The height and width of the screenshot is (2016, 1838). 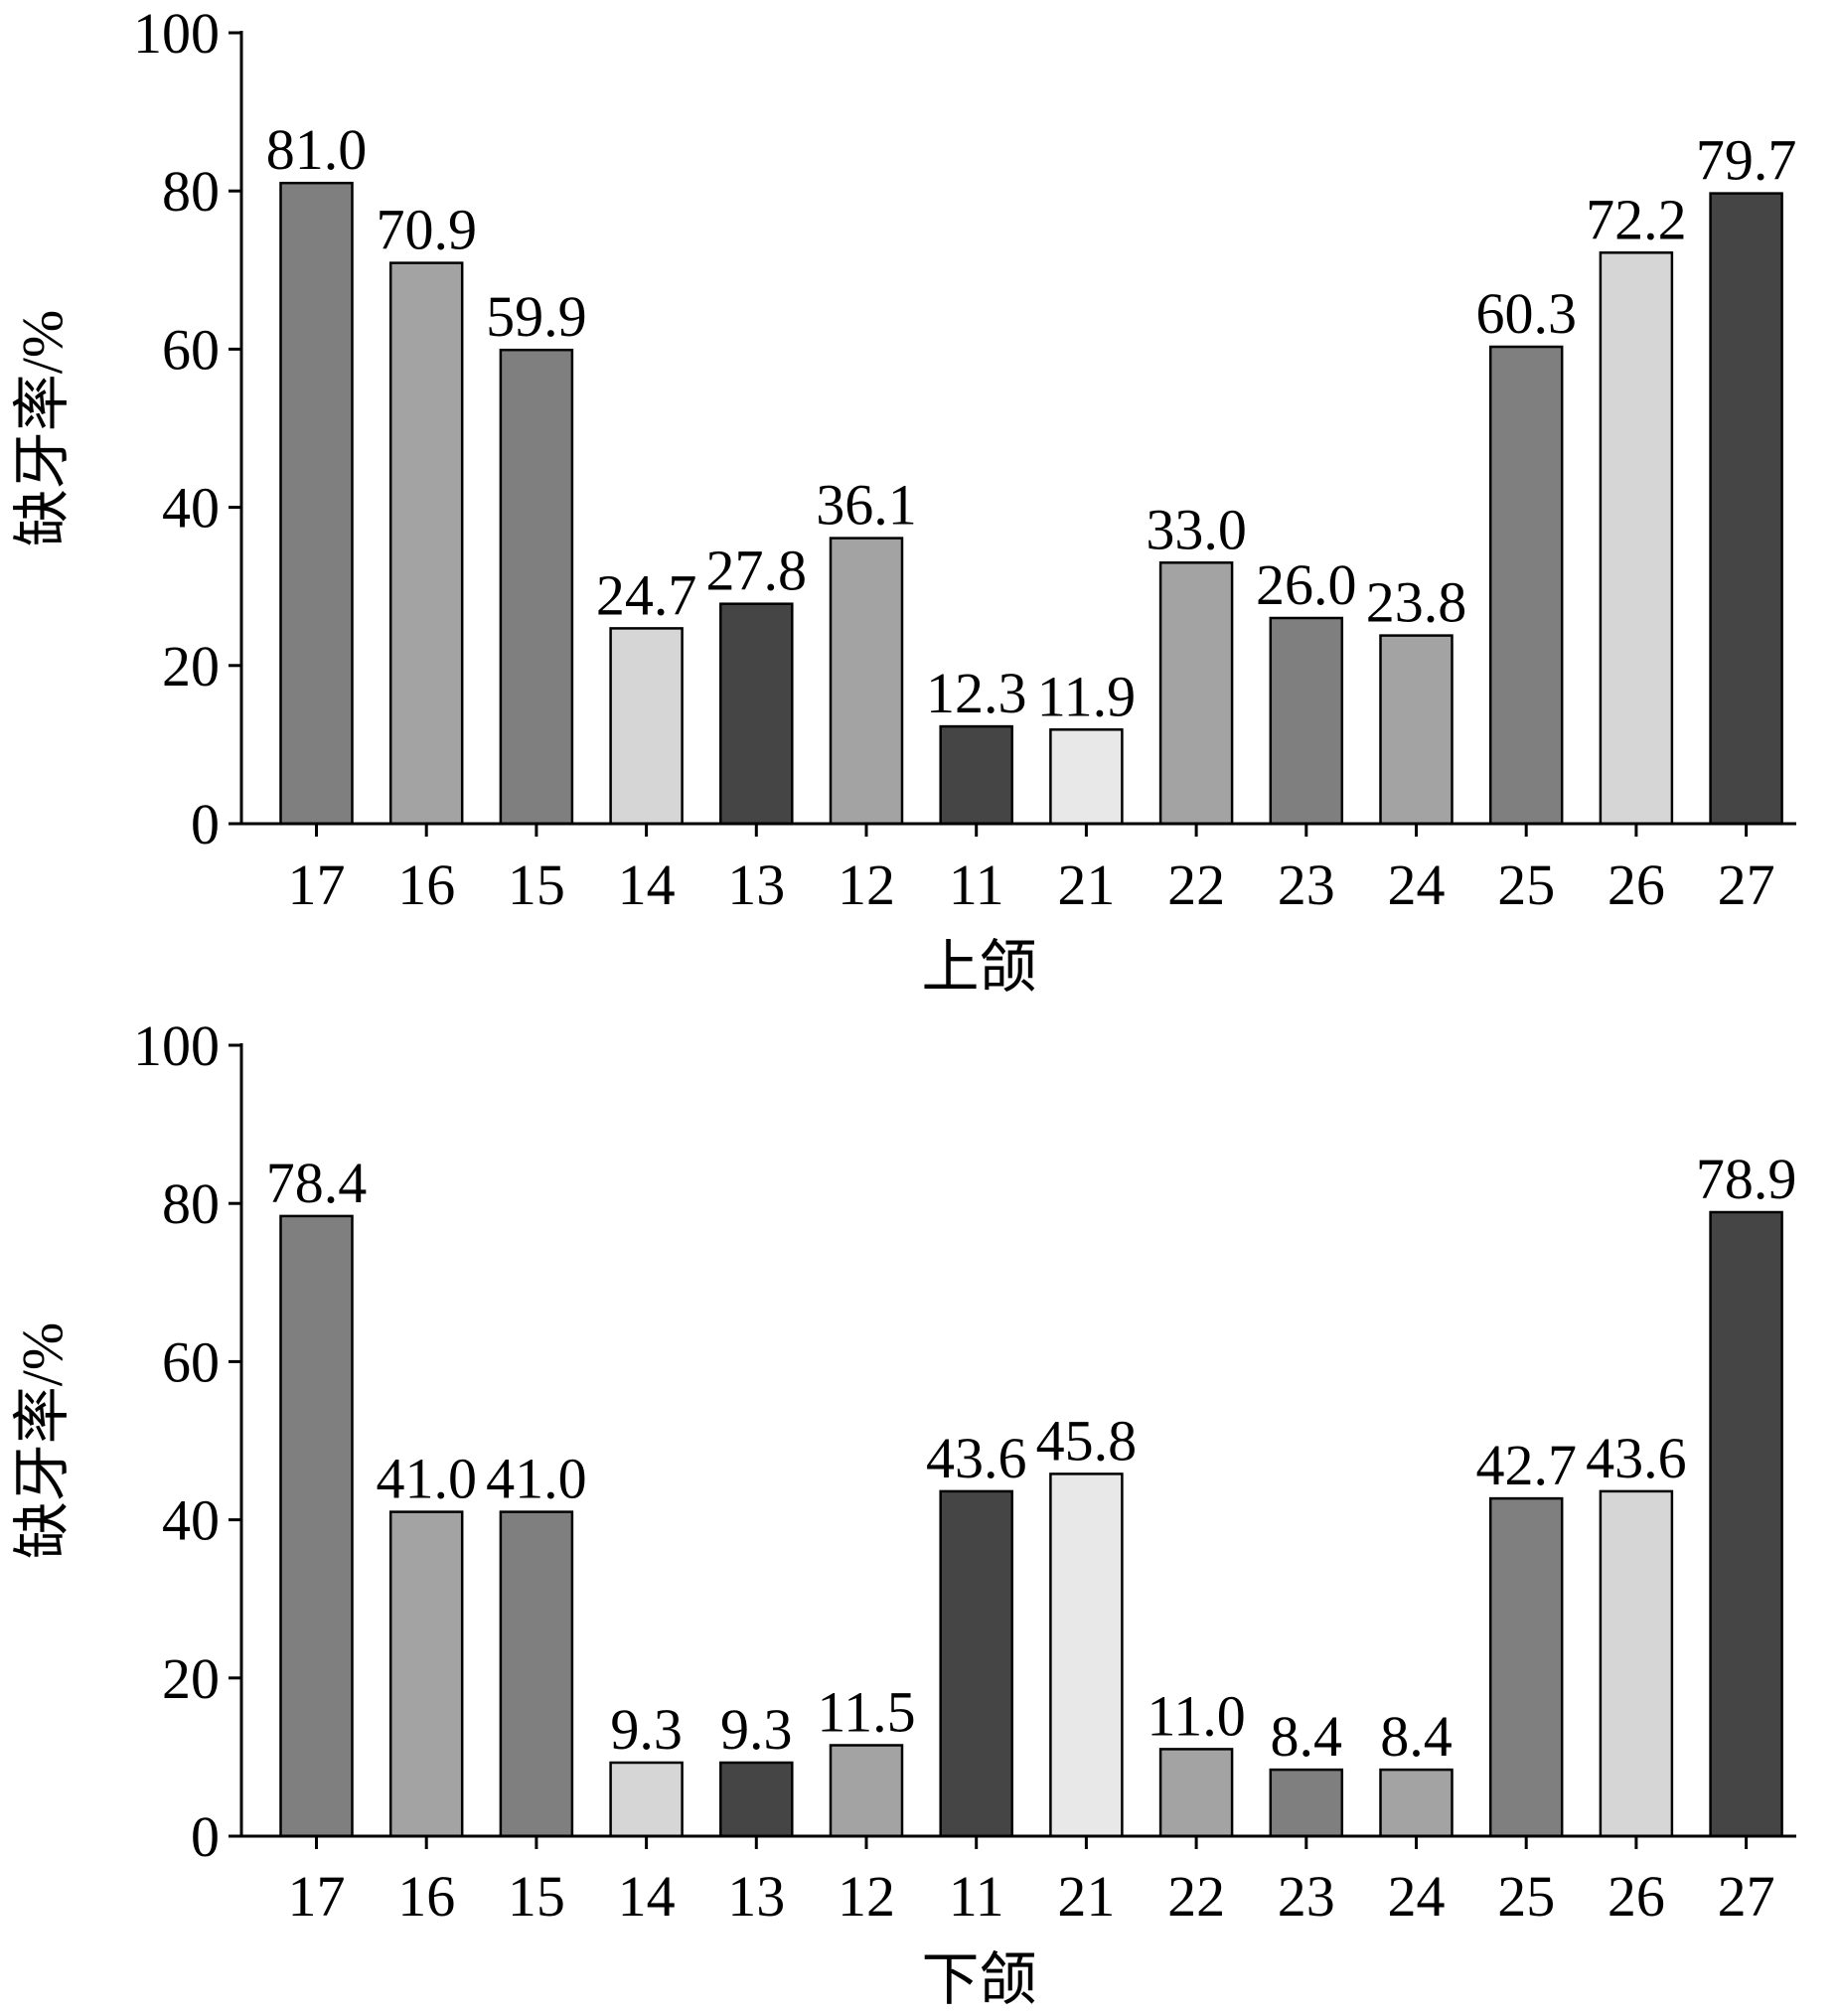 What do you see at coordinates (1526, 1465) in the screenshot?
I see `data-label-25: 42.7` at bounding box center [1526, 1465].